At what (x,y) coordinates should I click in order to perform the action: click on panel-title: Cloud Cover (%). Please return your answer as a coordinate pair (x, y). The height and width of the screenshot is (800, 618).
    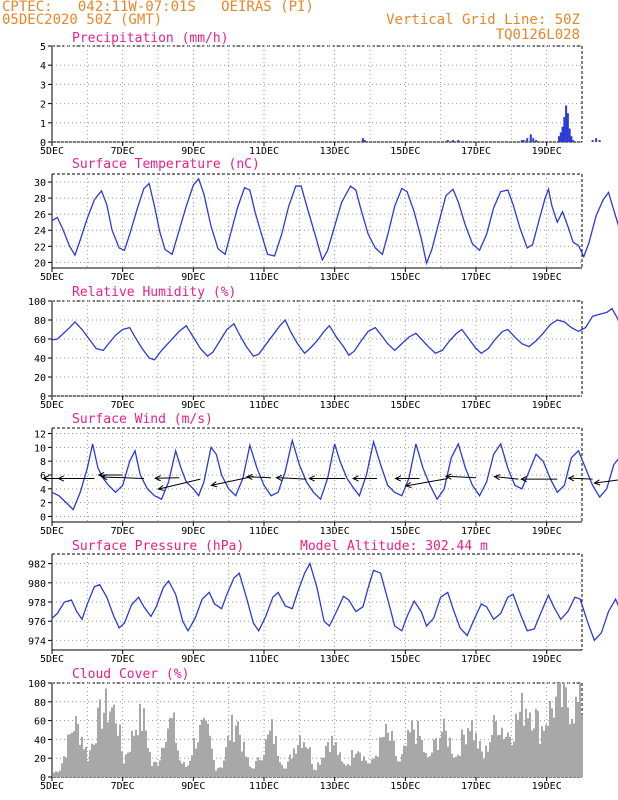
    Looking at the image, I should click on (130, 674).